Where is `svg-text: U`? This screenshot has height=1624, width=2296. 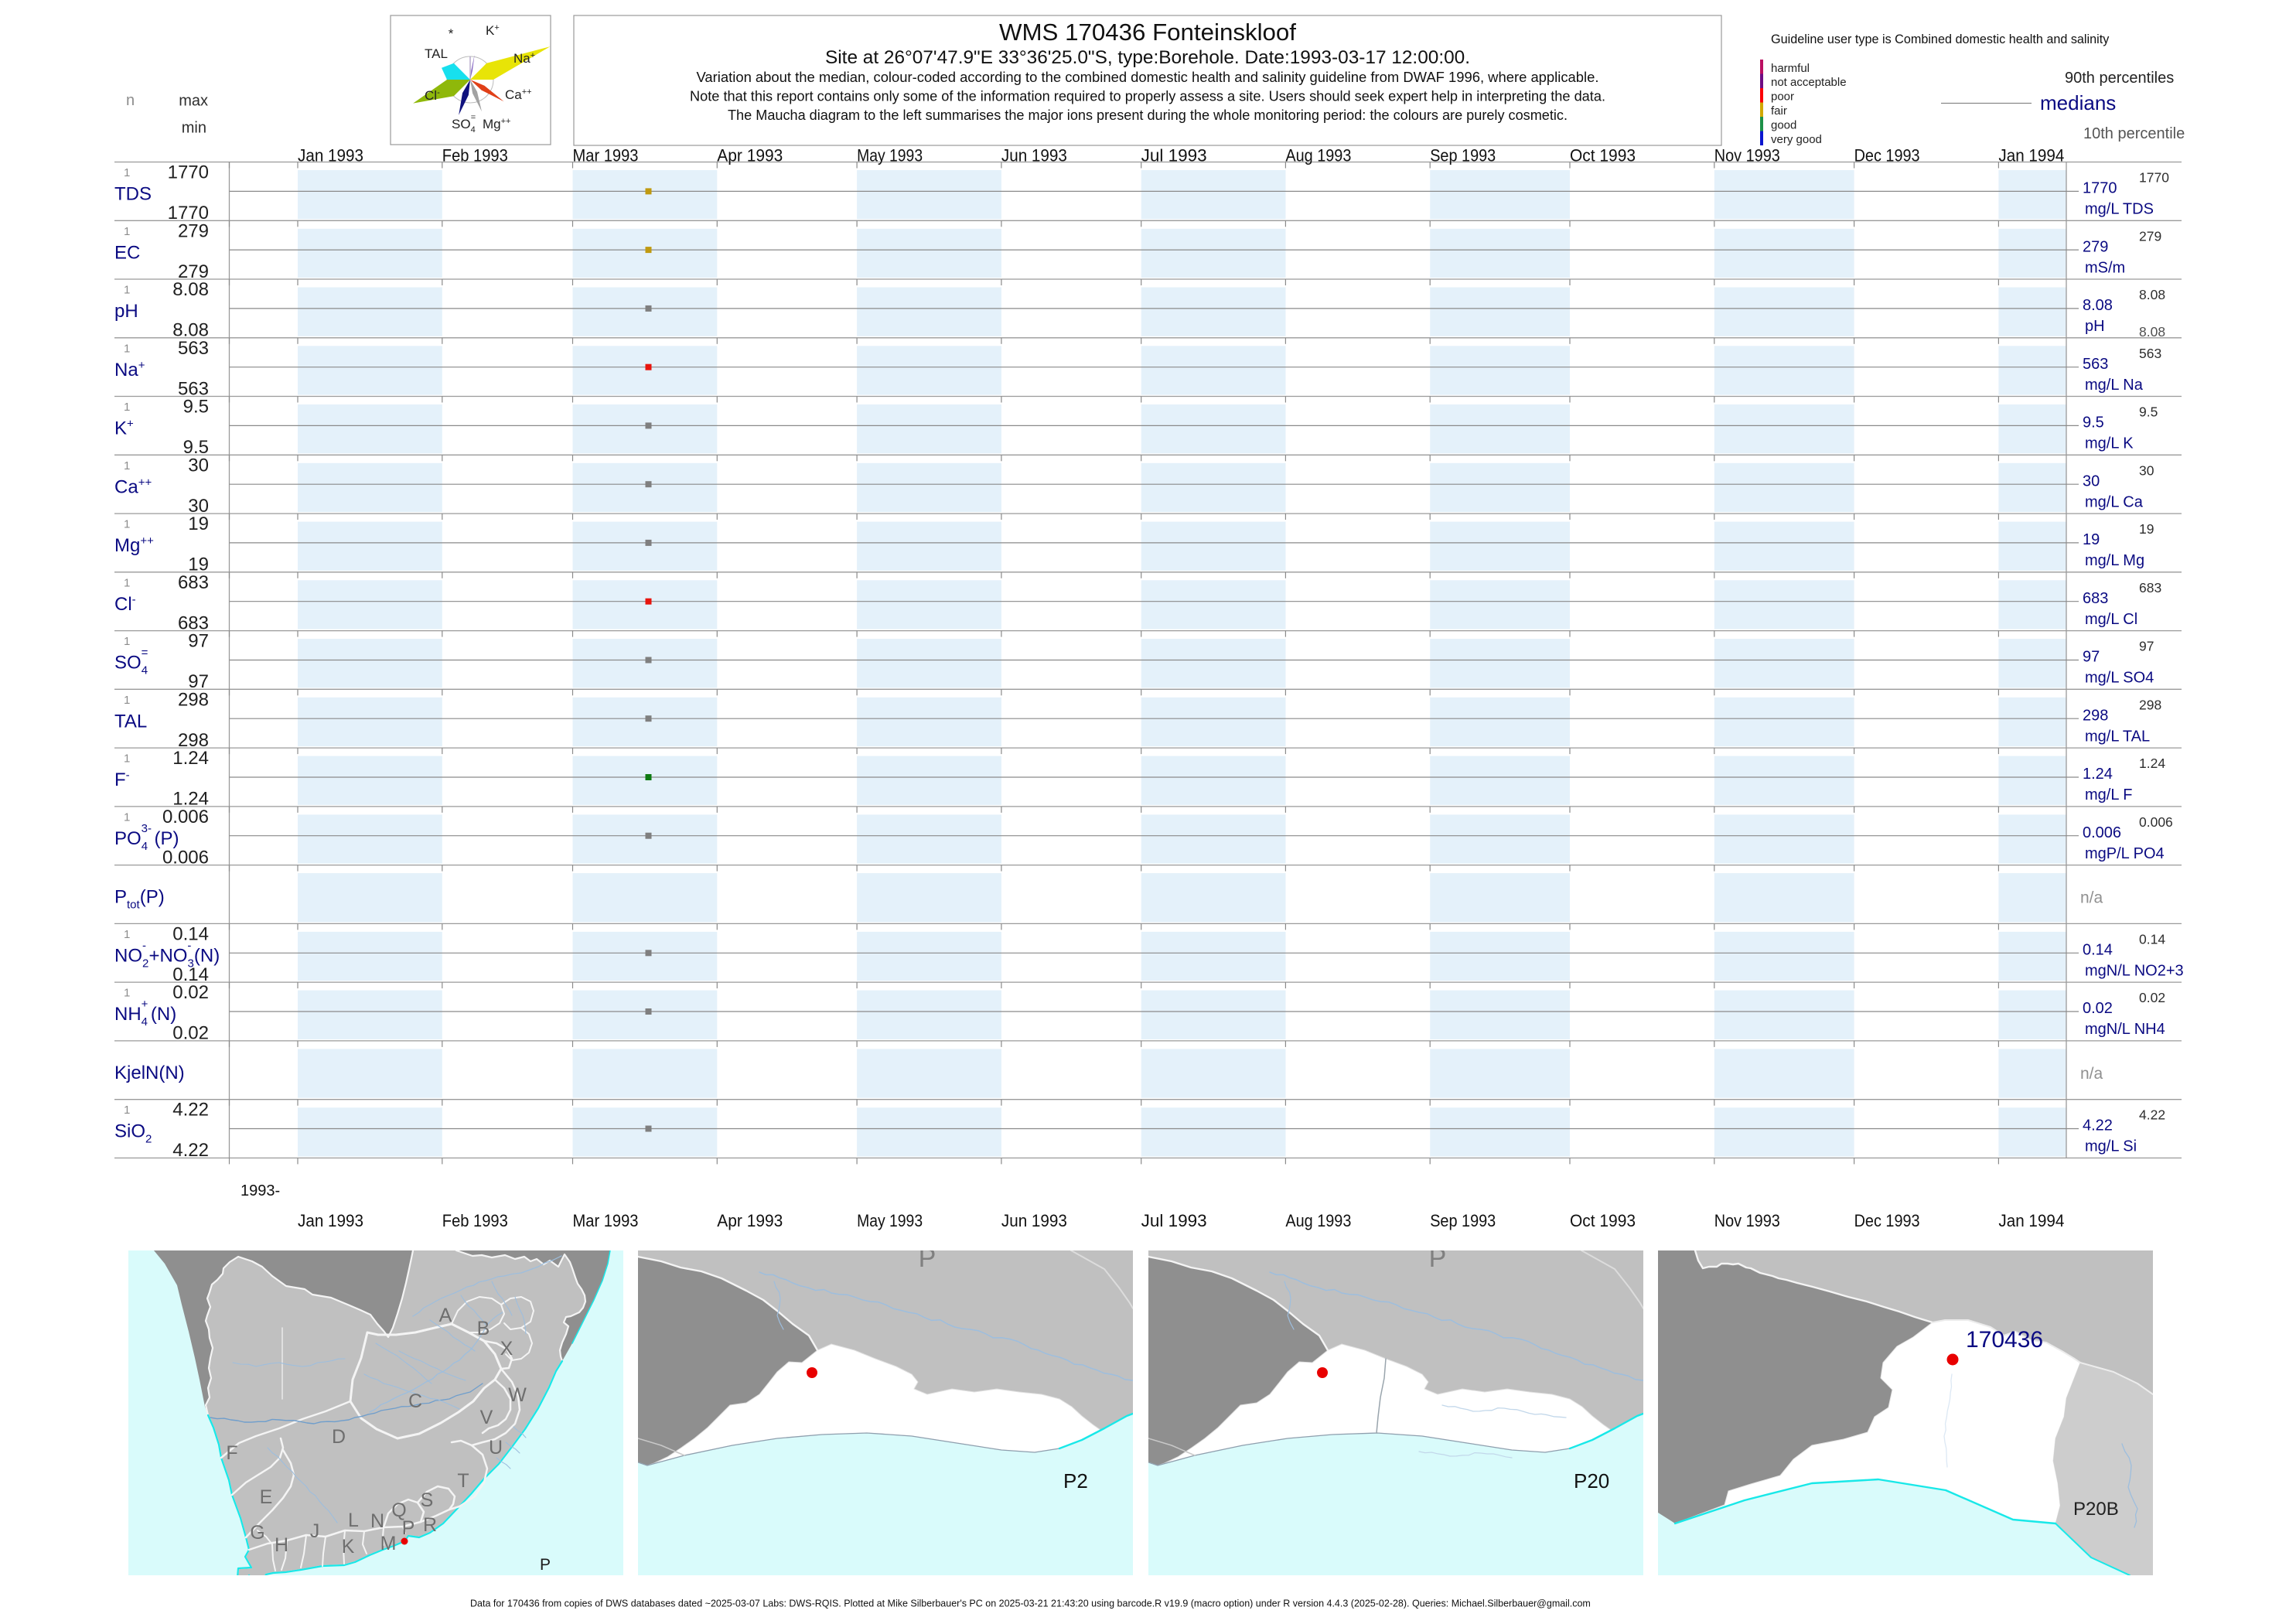 svg-text: U is located at coordinates (496, 1448).